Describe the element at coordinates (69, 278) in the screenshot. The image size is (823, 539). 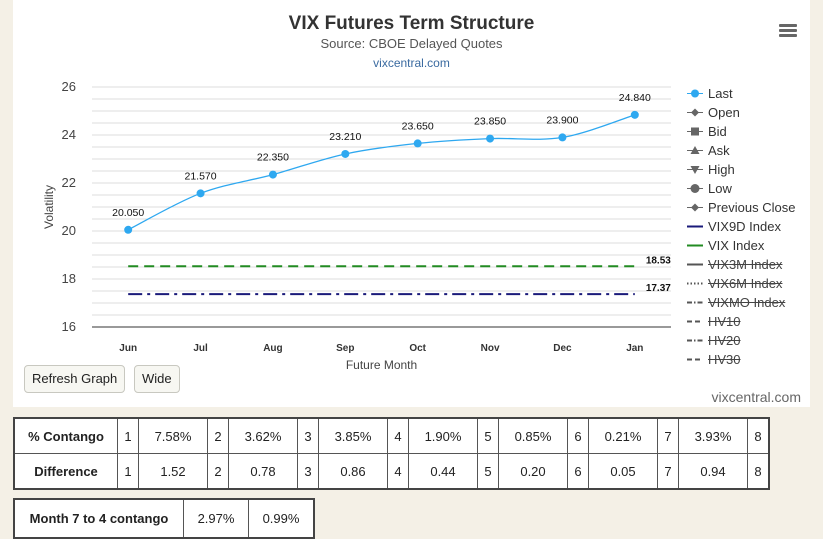
I see `y-tick-label: 18` at that location.